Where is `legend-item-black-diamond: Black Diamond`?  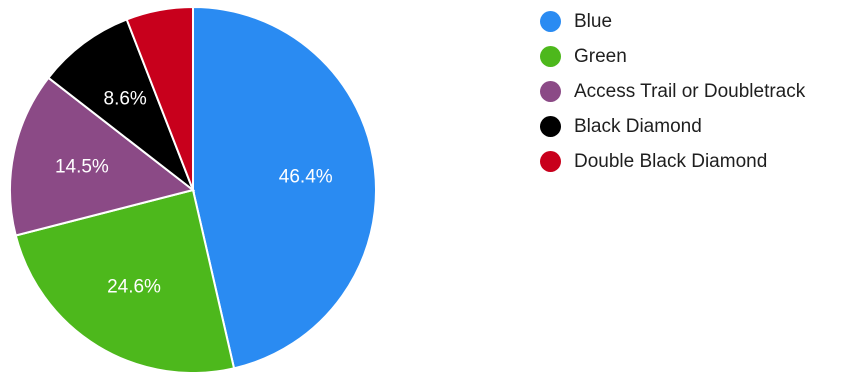 legend-item-black-diamond: Black Diamond is located at coordinates (672, 126).